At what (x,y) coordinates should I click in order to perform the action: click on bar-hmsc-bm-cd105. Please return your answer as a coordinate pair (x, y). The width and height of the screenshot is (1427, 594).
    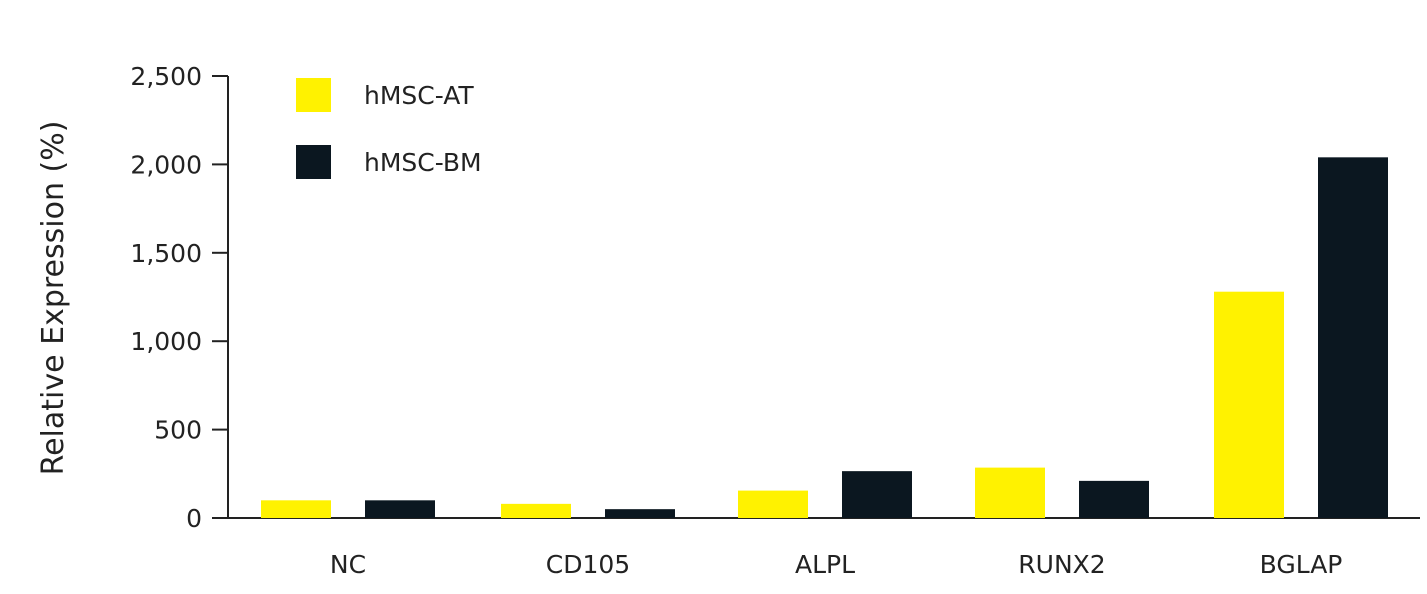
    Looking at the image, I should click on (640, 513).